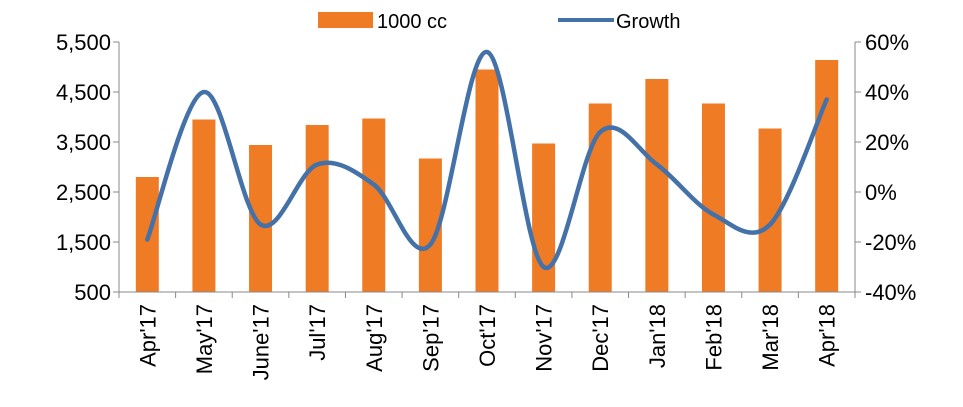 The width and height of the screenshot is (963, 407). I want to click on bar-Apr'18, so click(827, 176).